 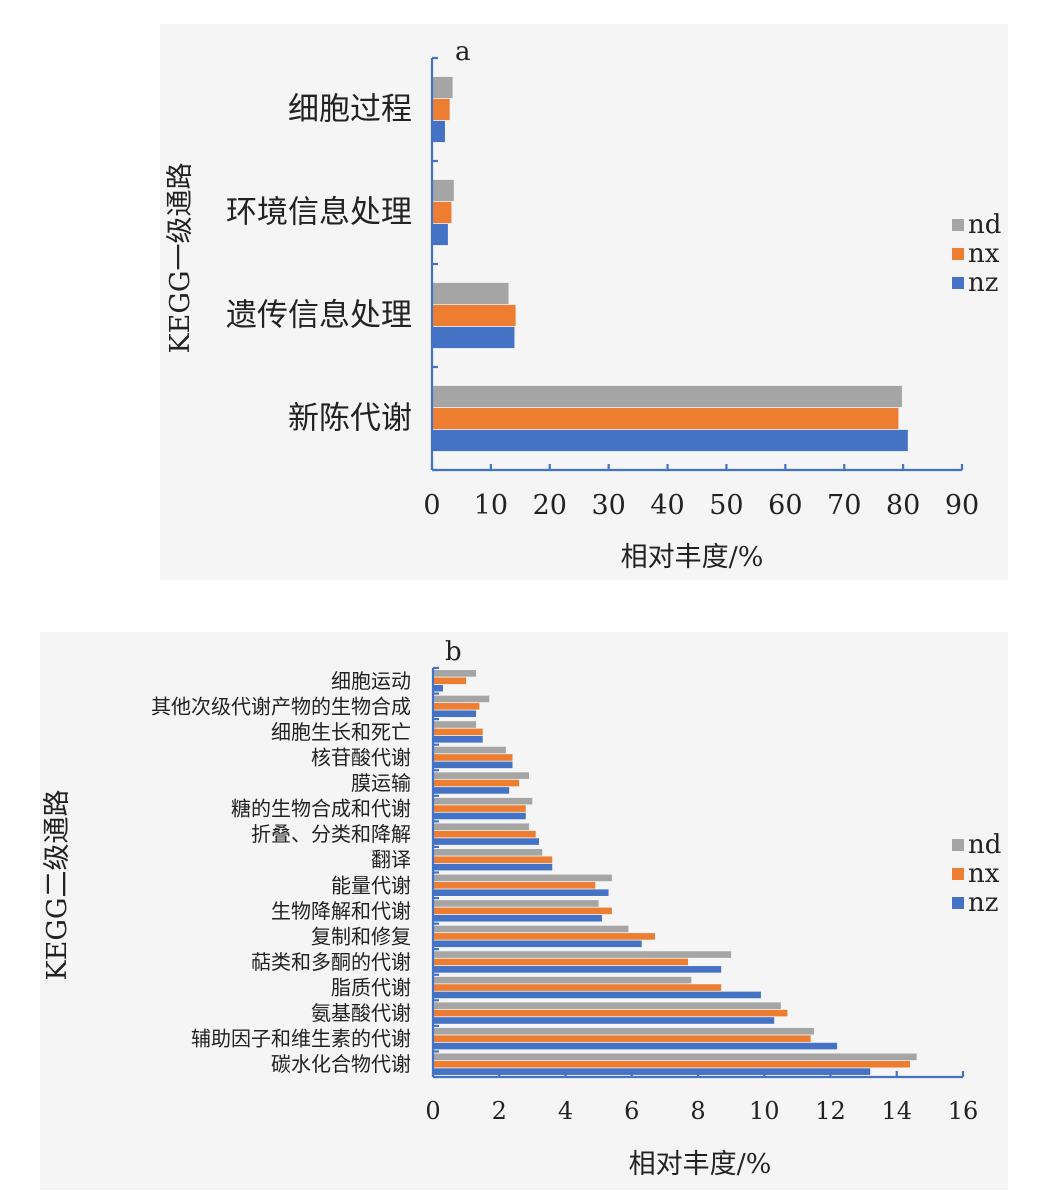 What do you see at coordinates (453, 652) in the screenshot?
I see `panel-b-label: b` at bounding box center [453, 652].